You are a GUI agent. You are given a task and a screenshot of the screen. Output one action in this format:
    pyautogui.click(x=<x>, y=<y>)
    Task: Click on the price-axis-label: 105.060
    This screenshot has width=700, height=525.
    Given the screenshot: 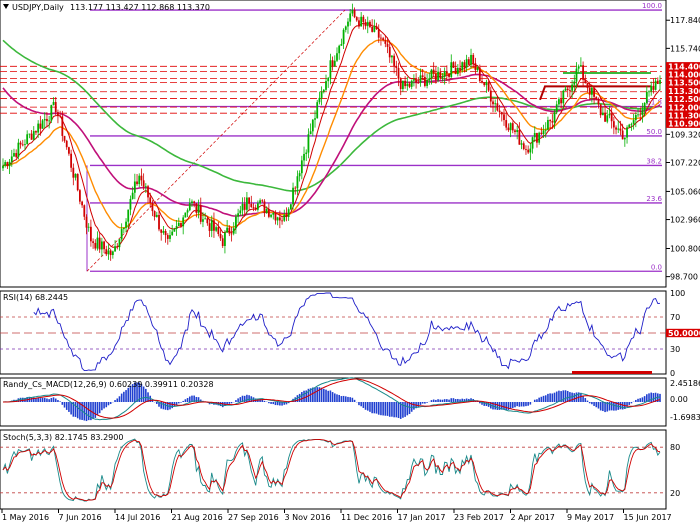 What is the action you would take?
    pyautogui.click(x=685, y=191)
    